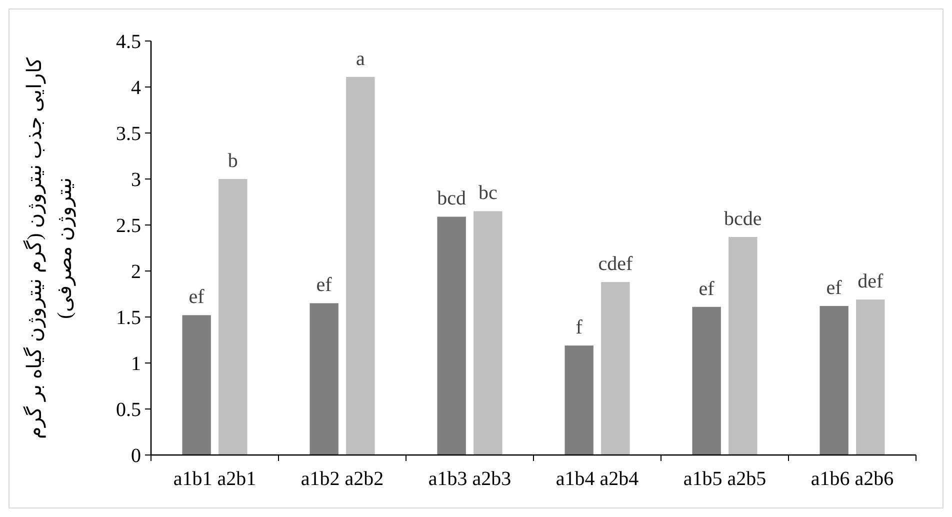  Describe the element at coordinates (136, 88) in the screenshot. I see `y-tick-label: 4` at that location.